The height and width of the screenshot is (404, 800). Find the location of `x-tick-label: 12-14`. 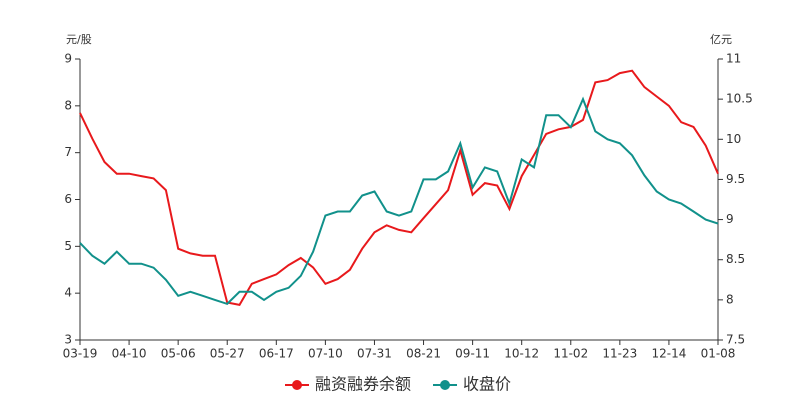

x-tick-label: 12-14 is located at coordinates (668, 354).